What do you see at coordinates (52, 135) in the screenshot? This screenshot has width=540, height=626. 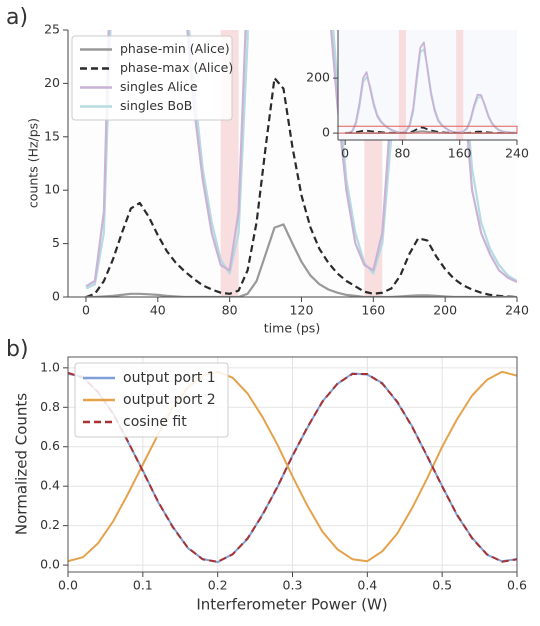 I see `y-tick-label: 15` at bounding box center [52, 135].